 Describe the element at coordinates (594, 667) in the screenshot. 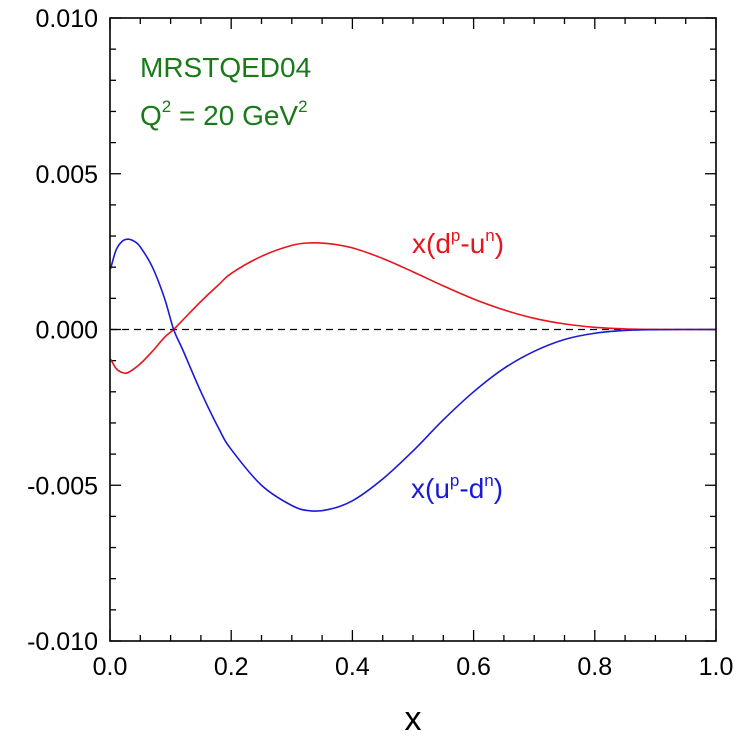

I see `x-tick-label: 0.8` at that location.